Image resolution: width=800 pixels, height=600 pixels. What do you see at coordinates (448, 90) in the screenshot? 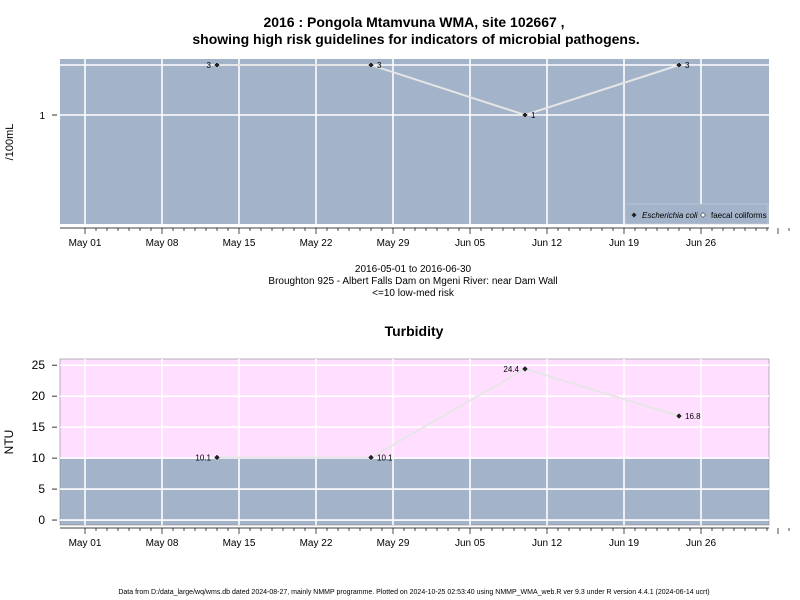
I see `ecoli-series-line` at bounding box center [448, 90].